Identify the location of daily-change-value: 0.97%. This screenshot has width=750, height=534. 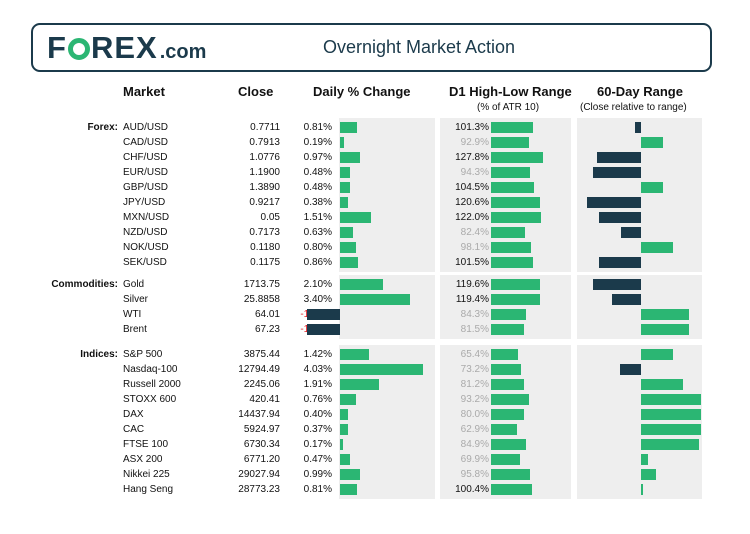
(317, 157).